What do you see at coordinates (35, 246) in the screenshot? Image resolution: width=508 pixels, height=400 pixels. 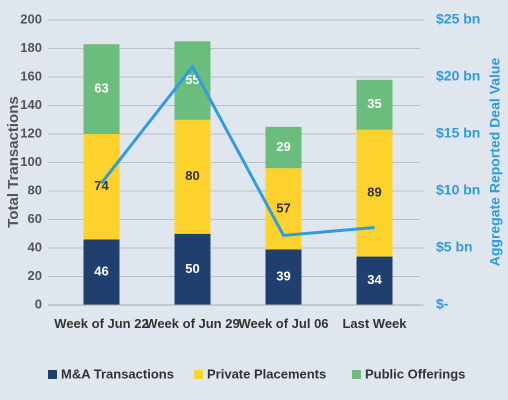 I see `y-tick-label: 40` at bounding box center [35, 246].